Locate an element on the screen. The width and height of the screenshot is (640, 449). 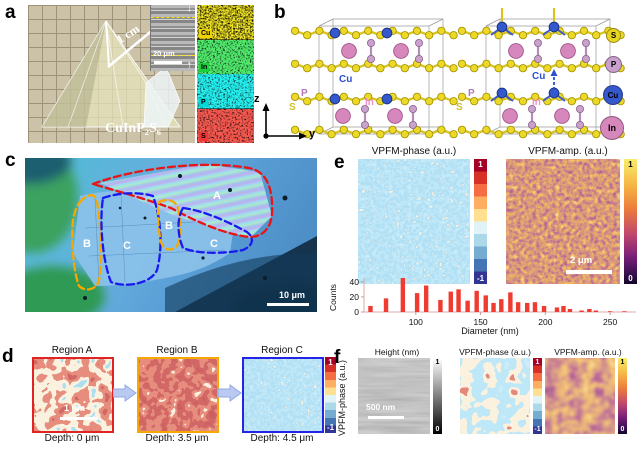
atom-label-p-2: P is located at coordinates (471, 93).